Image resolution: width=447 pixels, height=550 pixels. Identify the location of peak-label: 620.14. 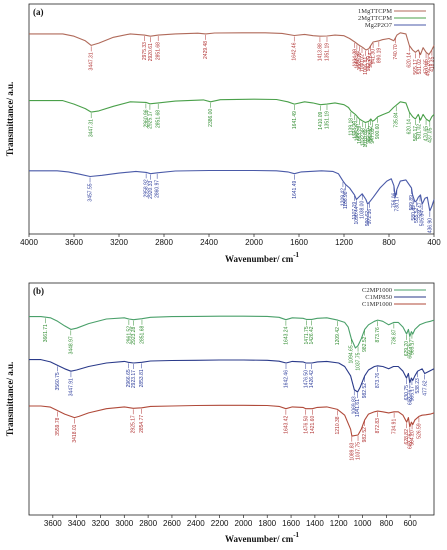
(410, 60).